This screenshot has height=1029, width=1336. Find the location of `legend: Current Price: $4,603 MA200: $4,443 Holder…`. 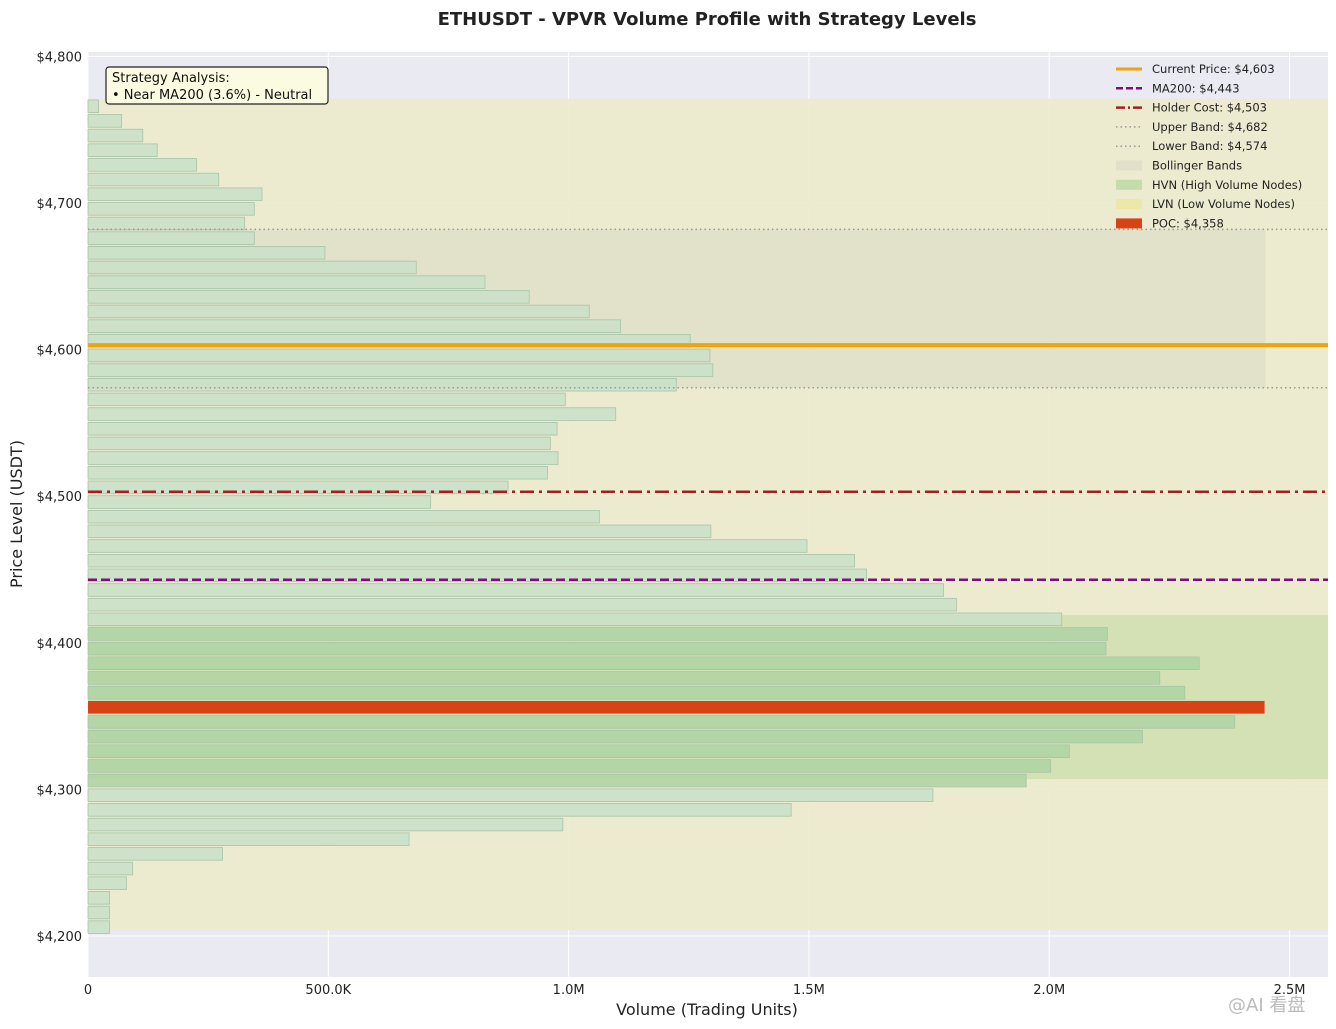

legend: Current Price: $4,603 MA200: $4,443 Holder… is located at coordinates (1209, 146).